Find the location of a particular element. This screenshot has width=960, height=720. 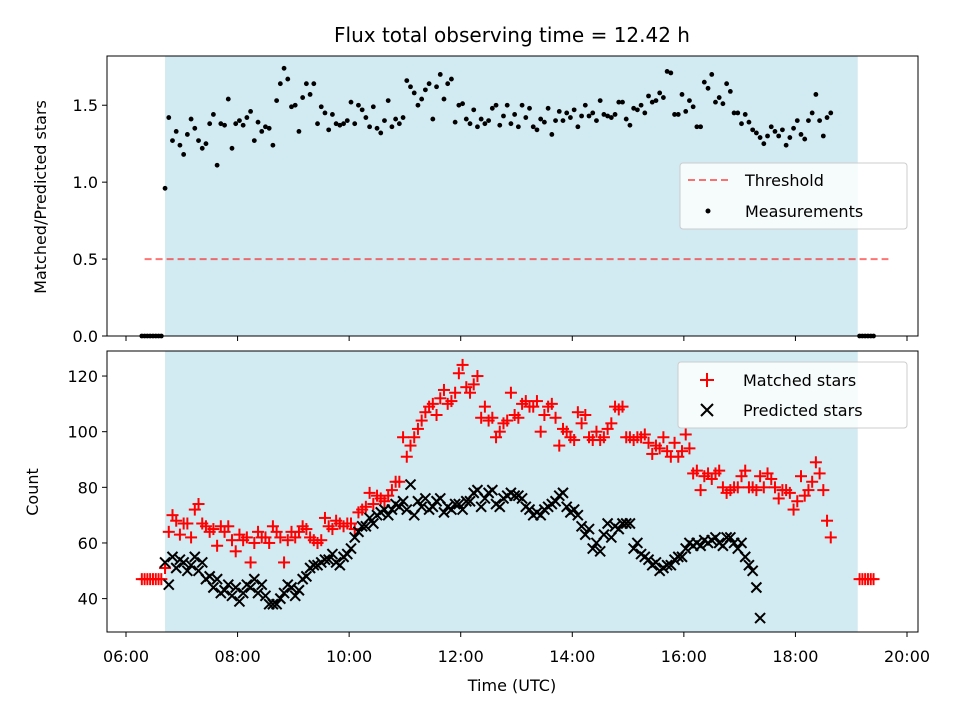

legend-predicted-label: Predicted stars is located at coordinates (803, 410).